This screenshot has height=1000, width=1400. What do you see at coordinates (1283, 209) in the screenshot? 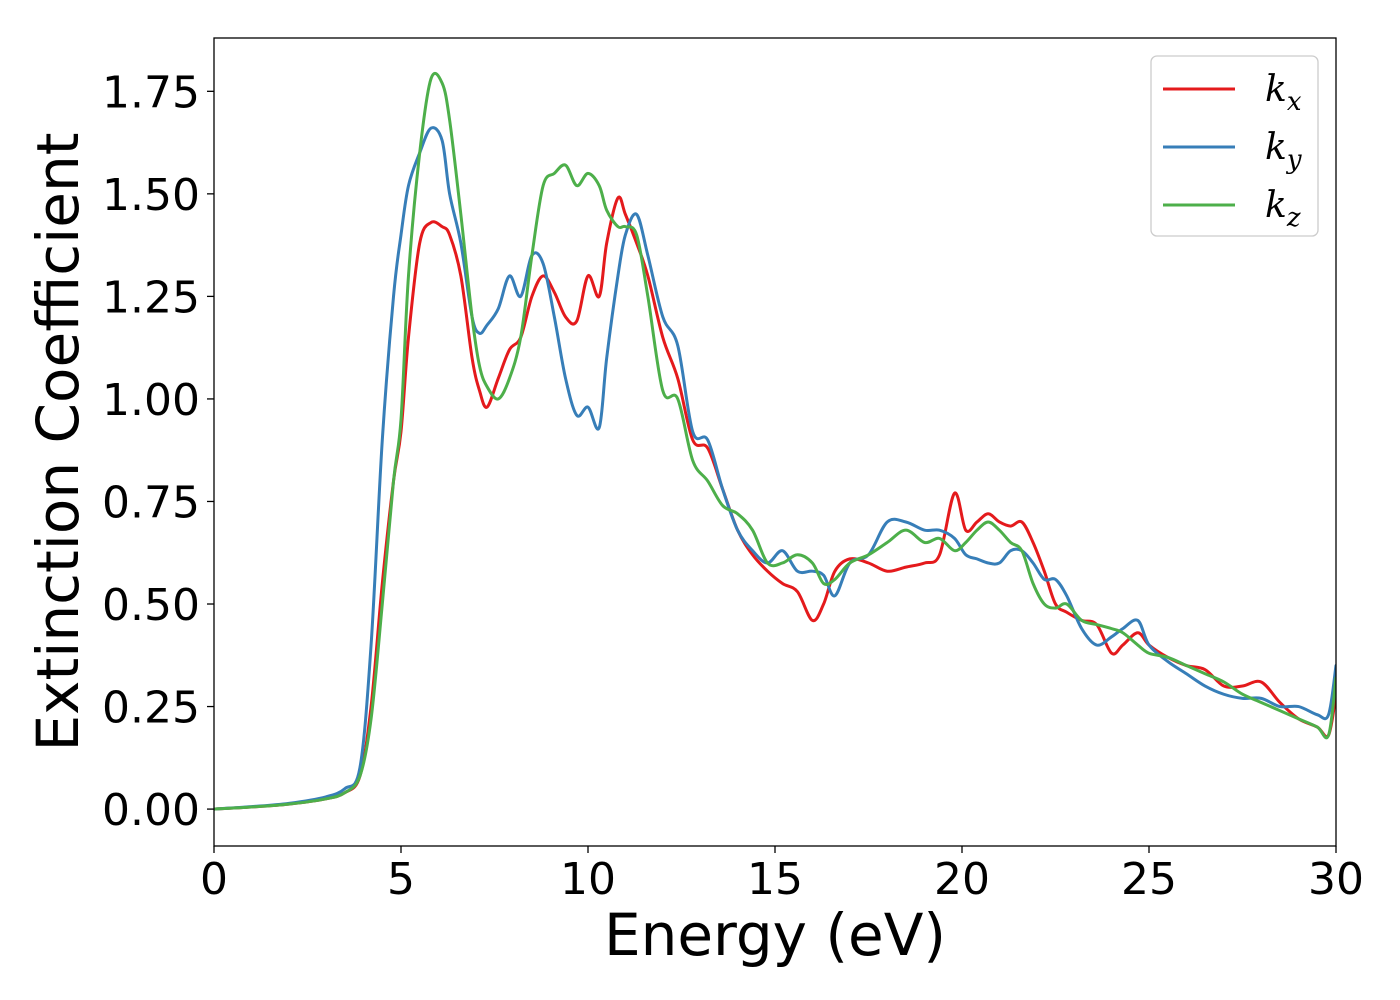
I see `legend-label-kz: kz` at bounding box center [1283, 209].